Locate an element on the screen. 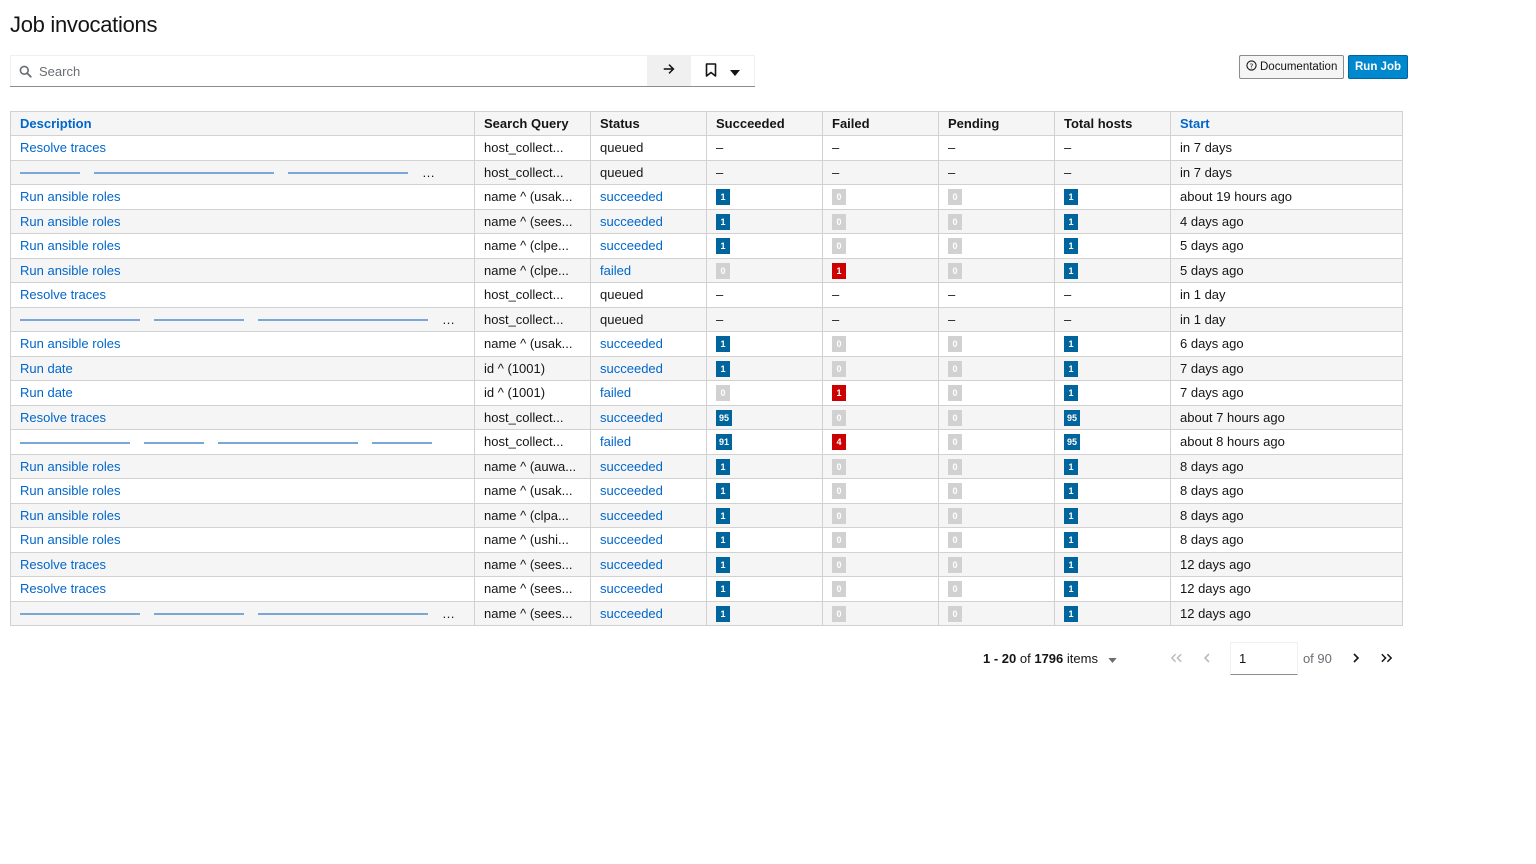  last-page-button is located at coordinates (1387, 659).